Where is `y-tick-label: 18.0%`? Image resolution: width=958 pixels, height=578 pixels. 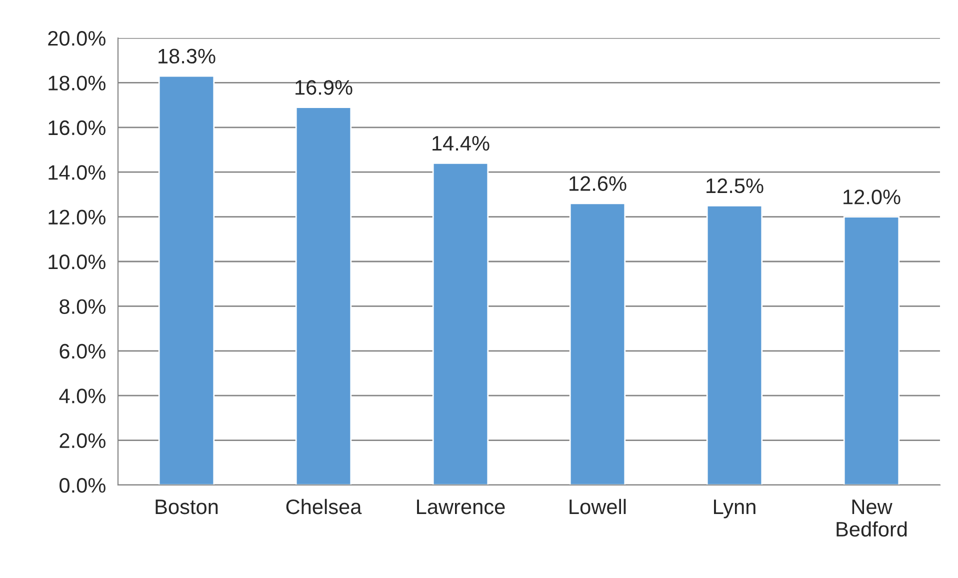
y-tick-label: 18.0% is located at coordinates (77, 83).